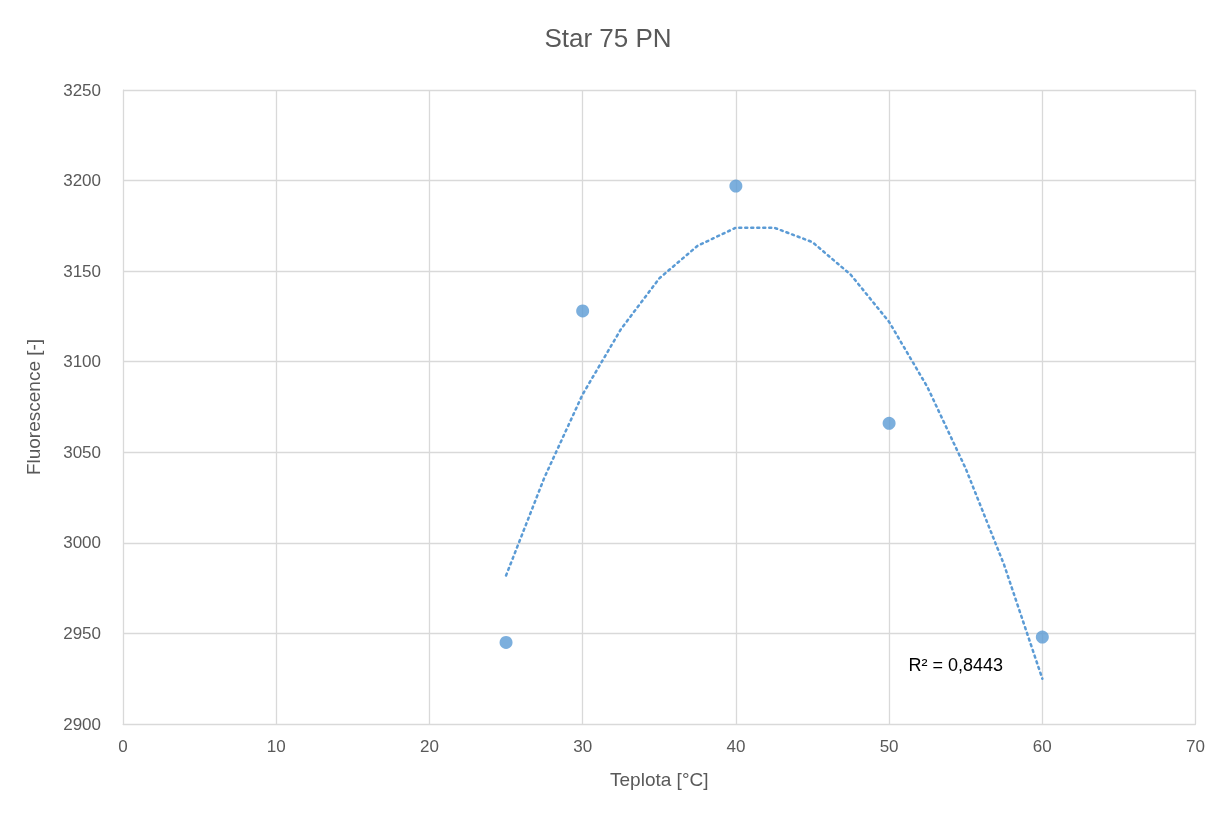  What do you see at coordinates (583, 746) in the screenshot?
I see `x-tick-label: 30` at bounding box center [583, 746].